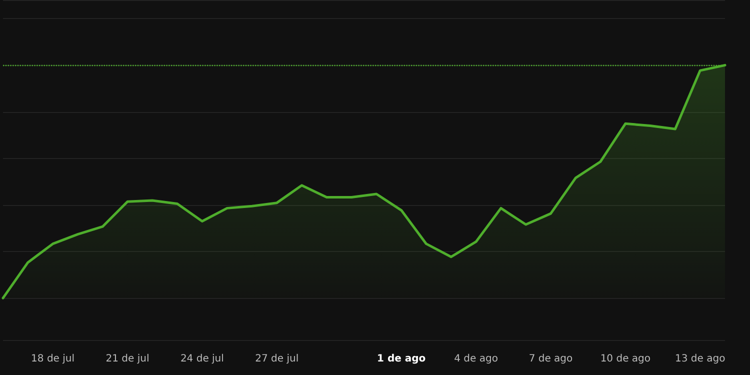 The width and height of the screenshot is (750, 375). I want to click on x-tick-label: 21 de jul, so click(128, 359).